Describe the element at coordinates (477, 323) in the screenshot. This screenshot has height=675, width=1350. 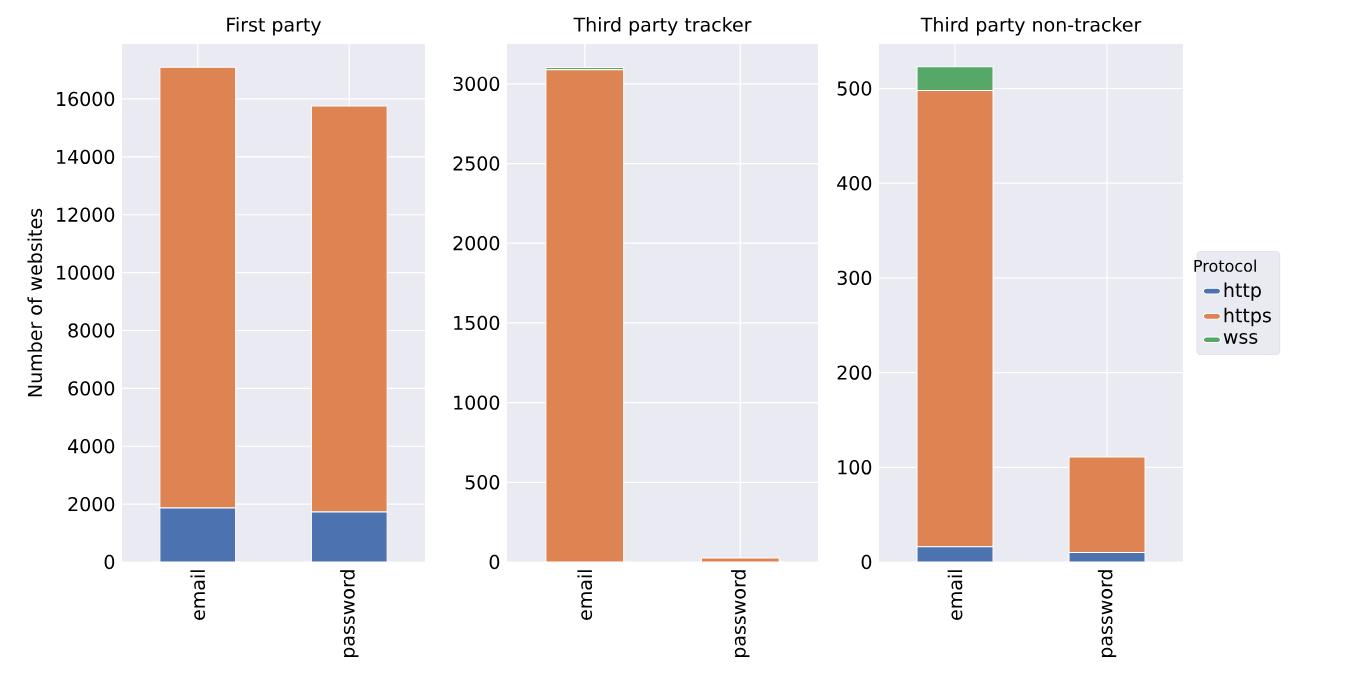
I see `y-tick-label: 1500` at that location.